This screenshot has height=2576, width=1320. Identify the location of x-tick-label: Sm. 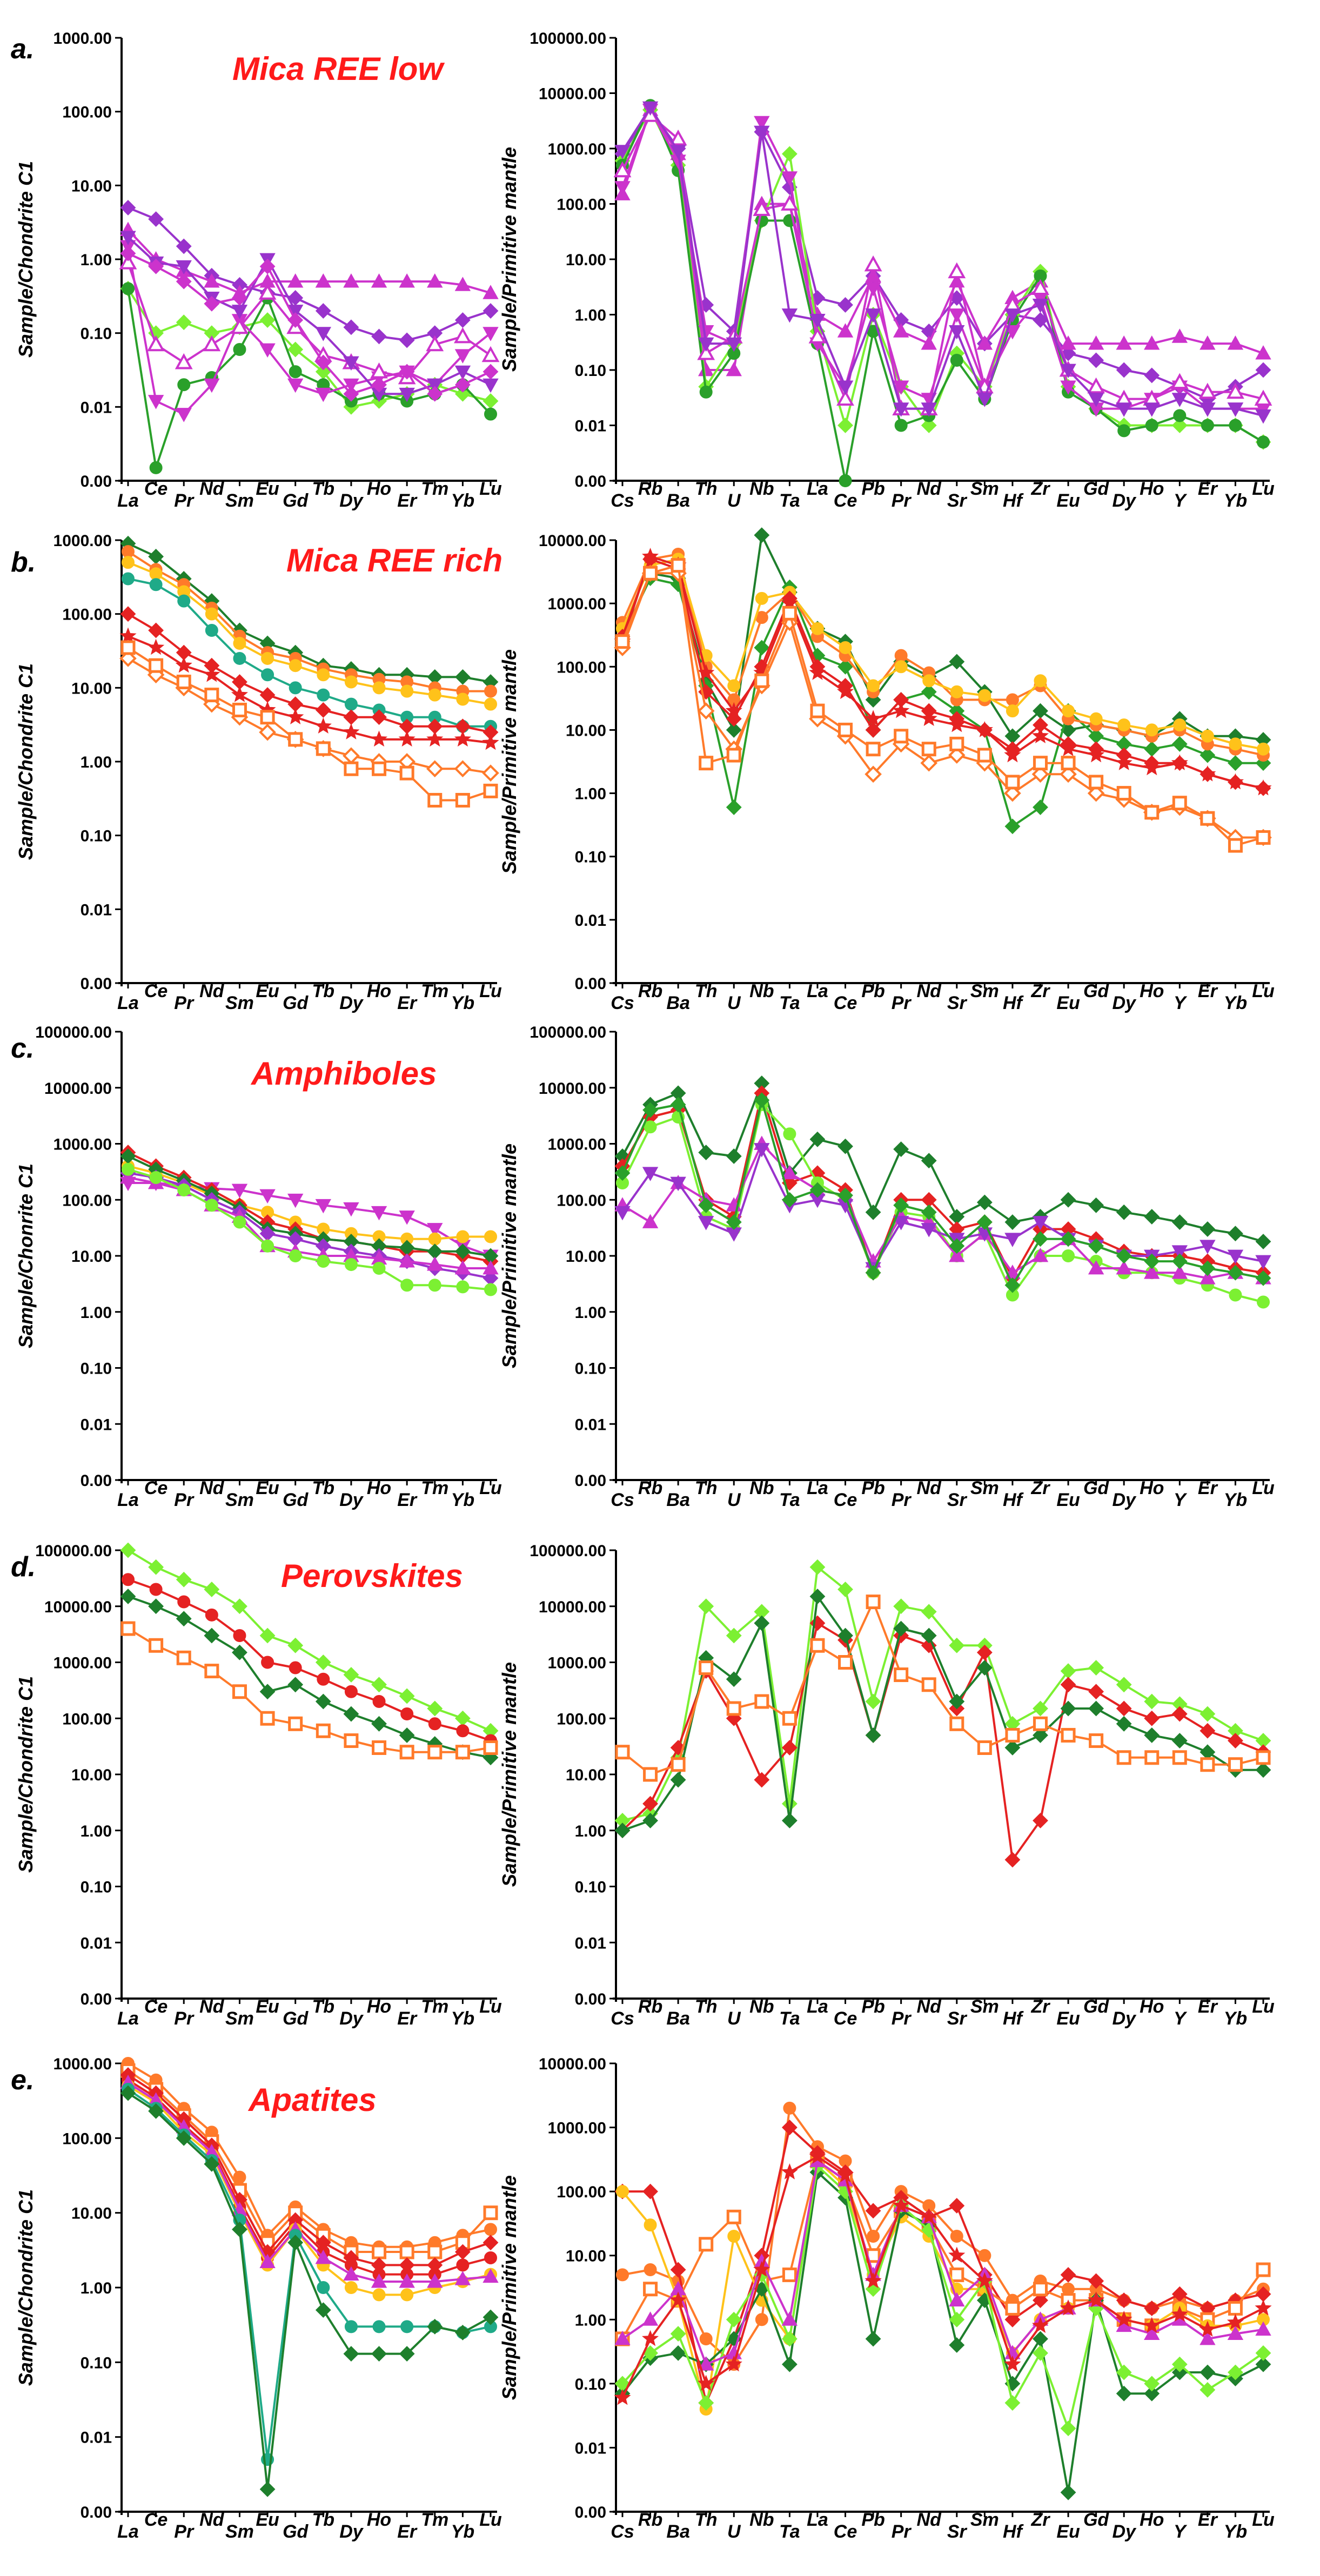
(239, 1003).